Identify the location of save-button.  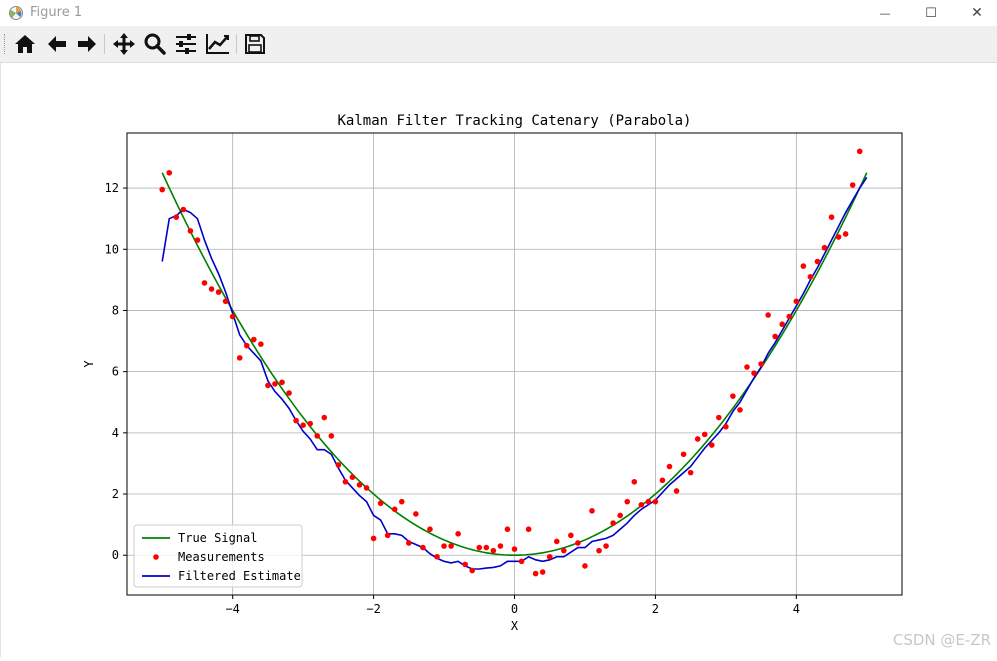
(255, 44).